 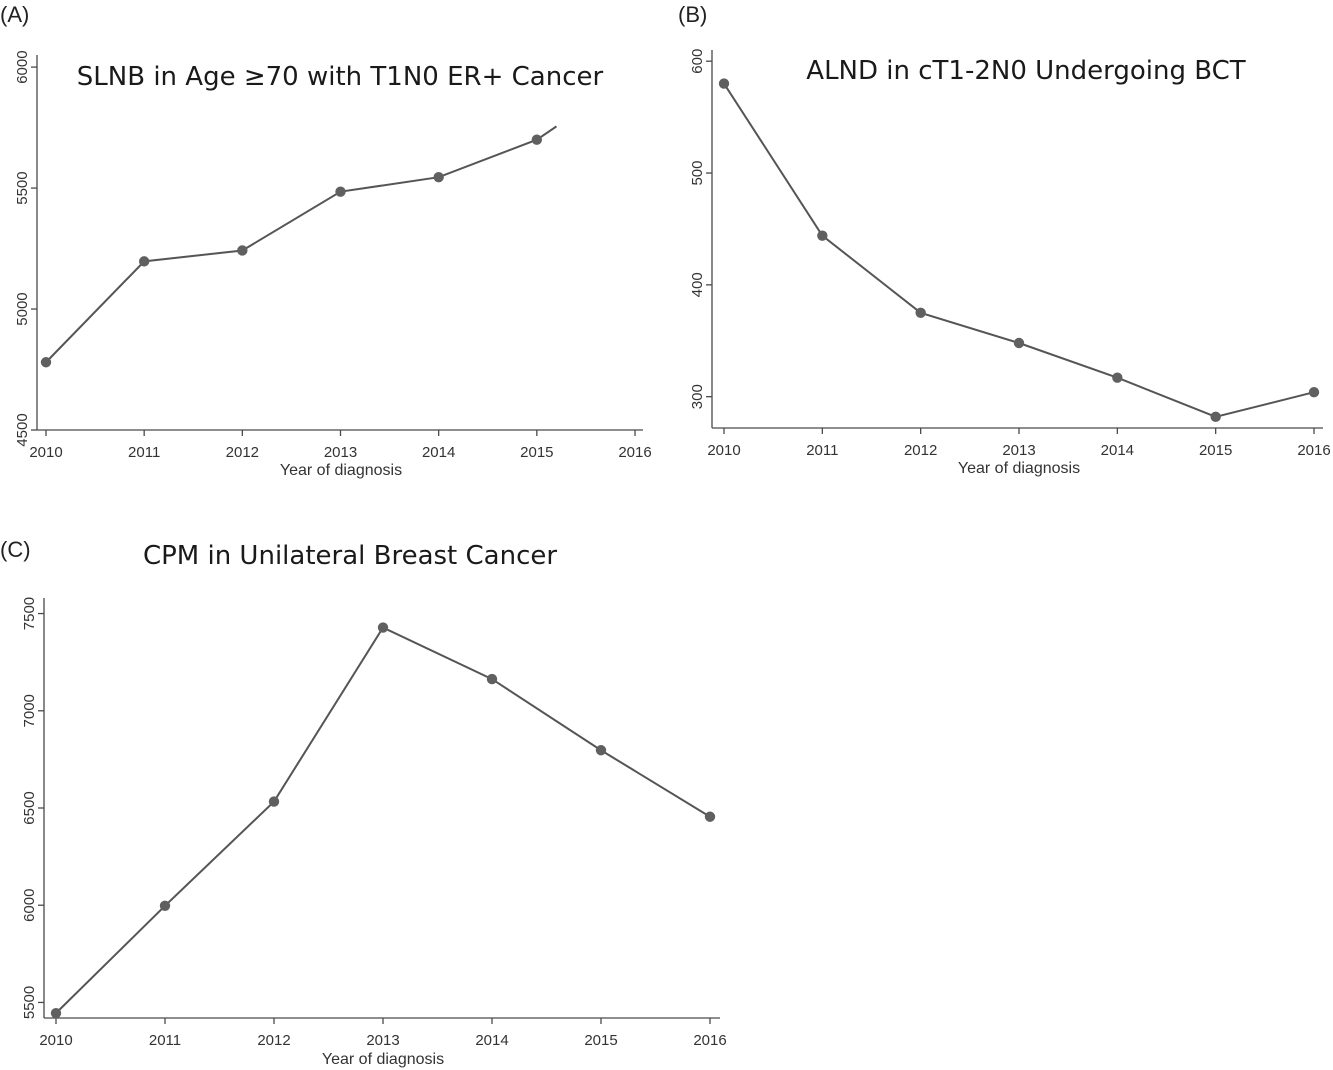 What do you see at coordinates (14, 14) in the screenshot?
I see `panel-label-a: (A)` at bounding box center [14, 14].